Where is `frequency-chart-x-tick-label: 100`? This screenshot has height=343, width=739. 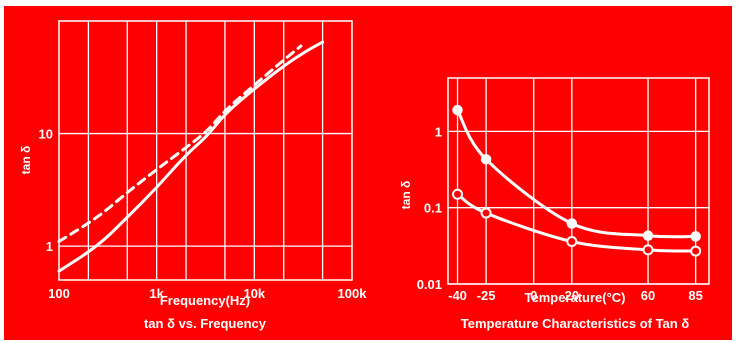
frequency-chart-x-tick-label: 100 is located at coordinates (59, 293).